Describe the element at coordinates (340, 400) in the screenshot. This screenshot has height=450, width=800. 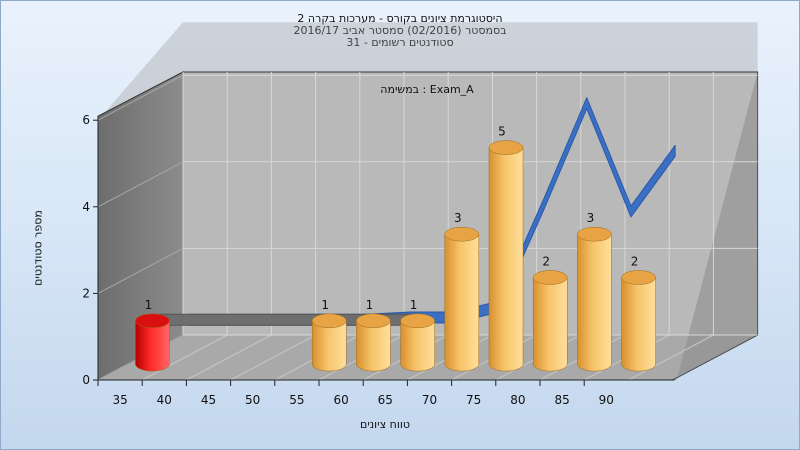
I see `x-tick-label: 60` at that location.